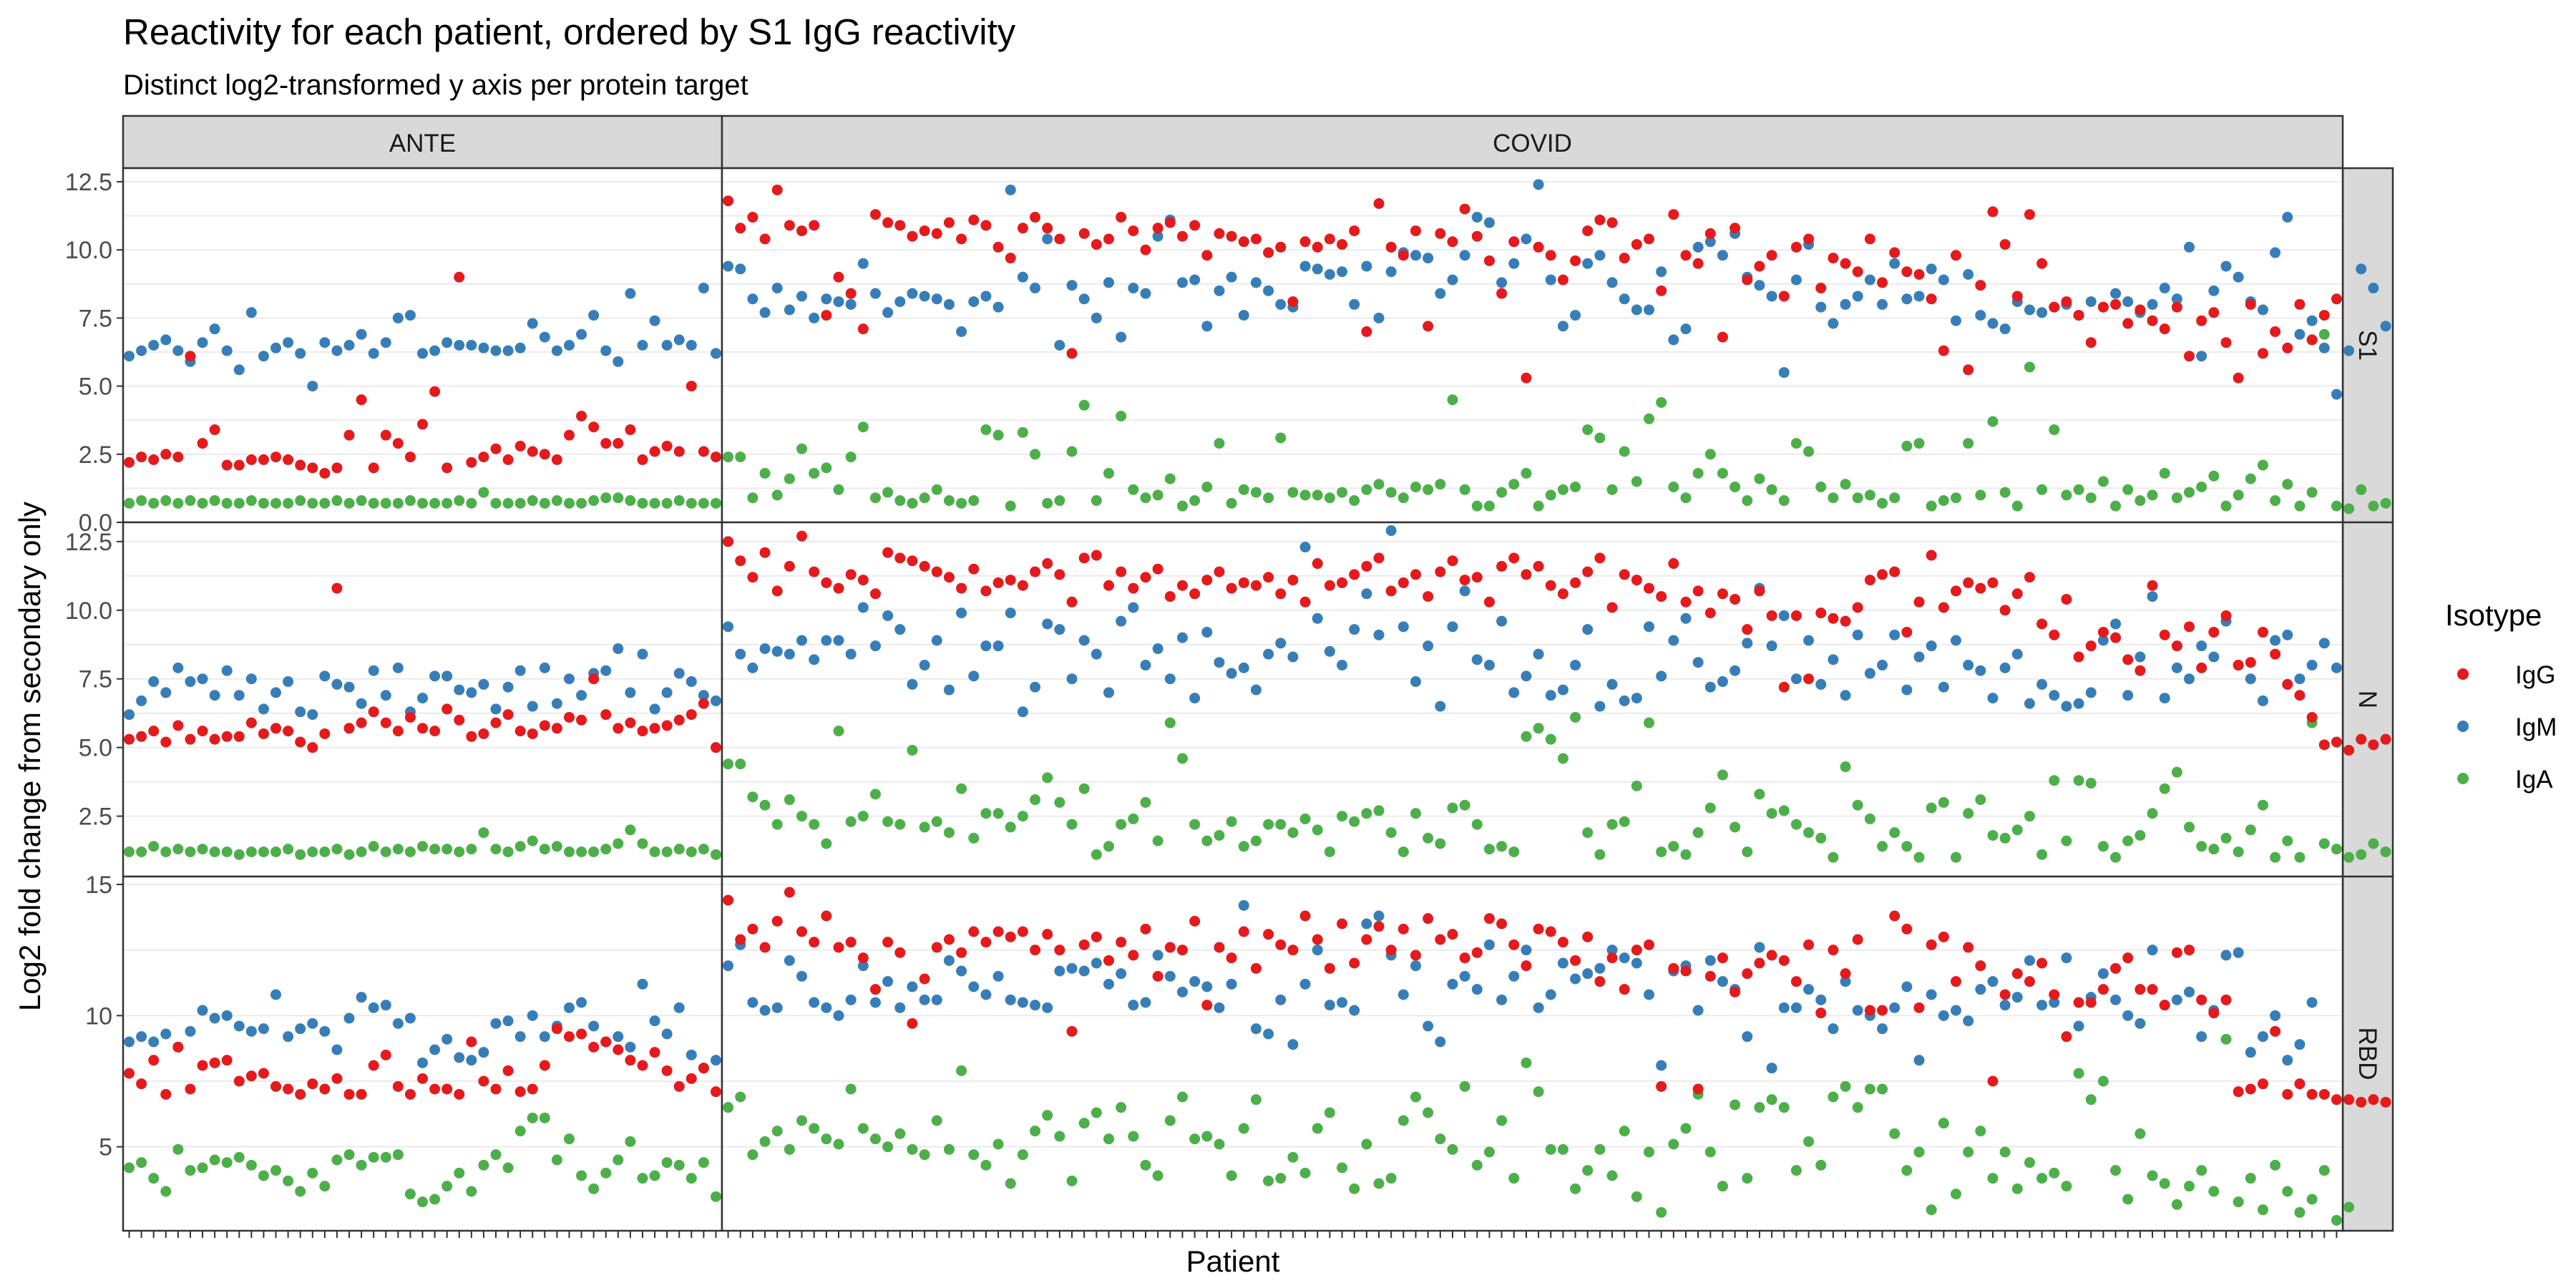 The width and height of the screenshot is (2576, 1288). Describe the element at coordinates (325, 473) in the screenshot. I see `point-s1-ante-igg` at that location.